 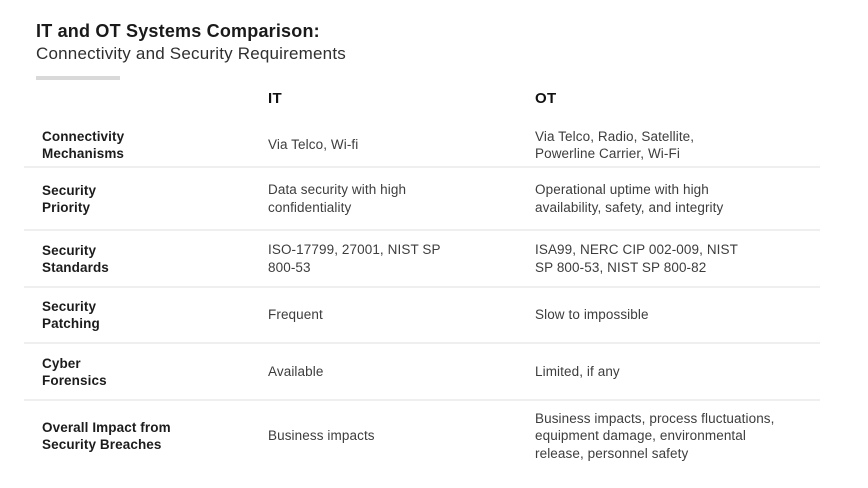 What do you see at coordinates (313, 145) in the screenshot?
I see `it-value-cell: Via Telco, Wi-fi` at bounding box center [313, 145].